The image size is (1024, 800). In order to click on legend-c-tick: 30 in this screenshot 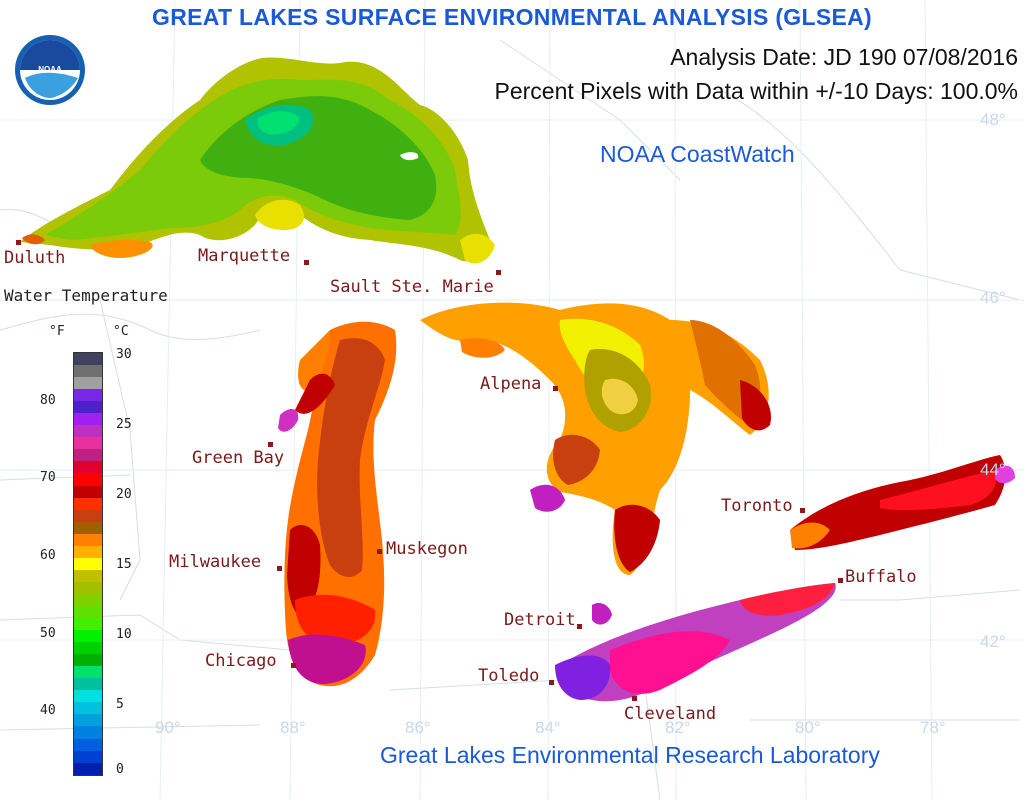, I will do `click(124, 354)`.